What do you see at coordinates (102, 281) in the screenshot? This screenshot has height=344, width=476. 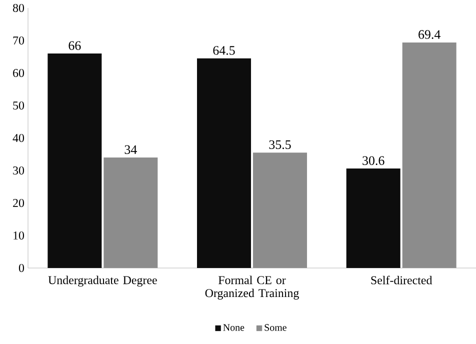 I see `x-tick-label: Undergraduate Degree` at bounding box center [102, 281].